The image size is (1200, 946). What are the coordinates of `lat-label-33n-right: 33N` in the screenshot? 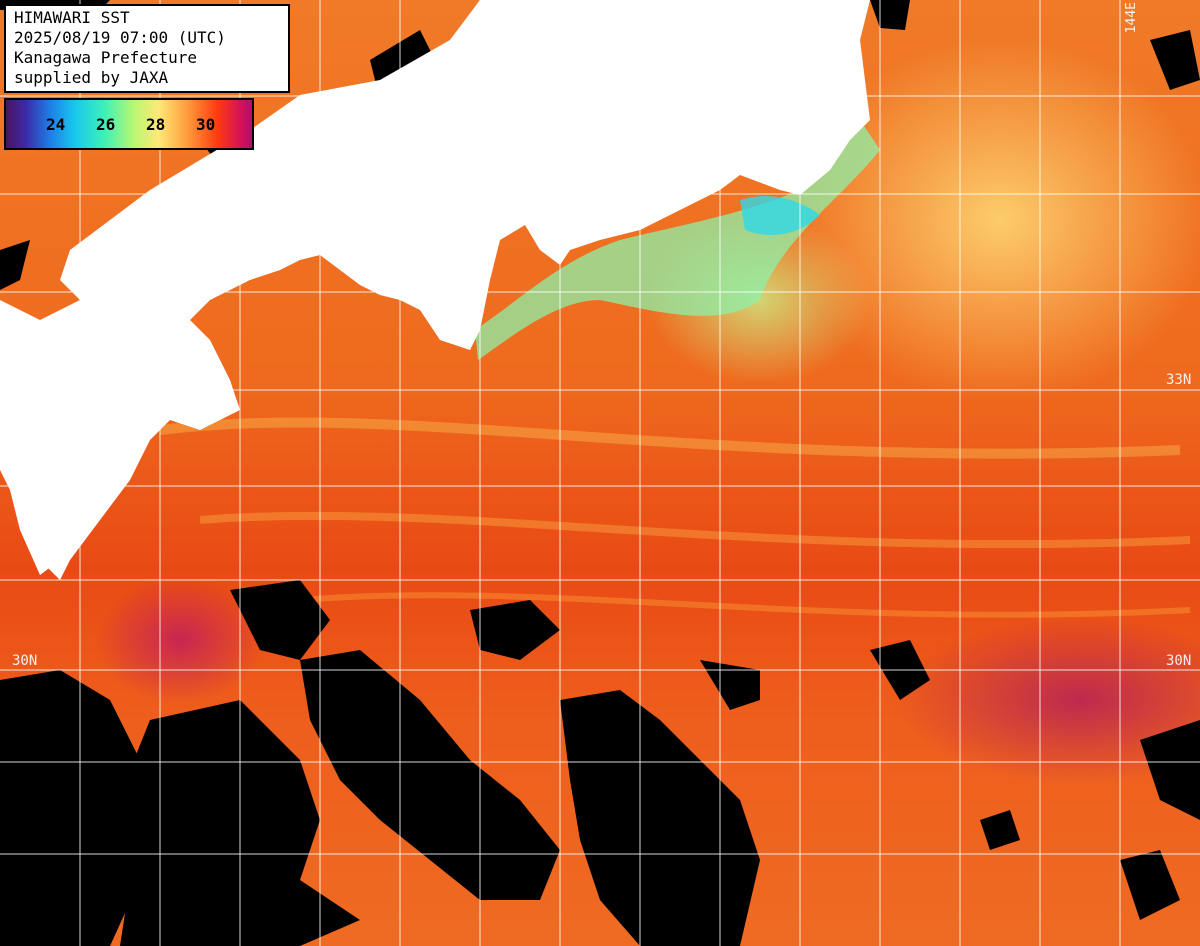 It's located at (1179, 380).